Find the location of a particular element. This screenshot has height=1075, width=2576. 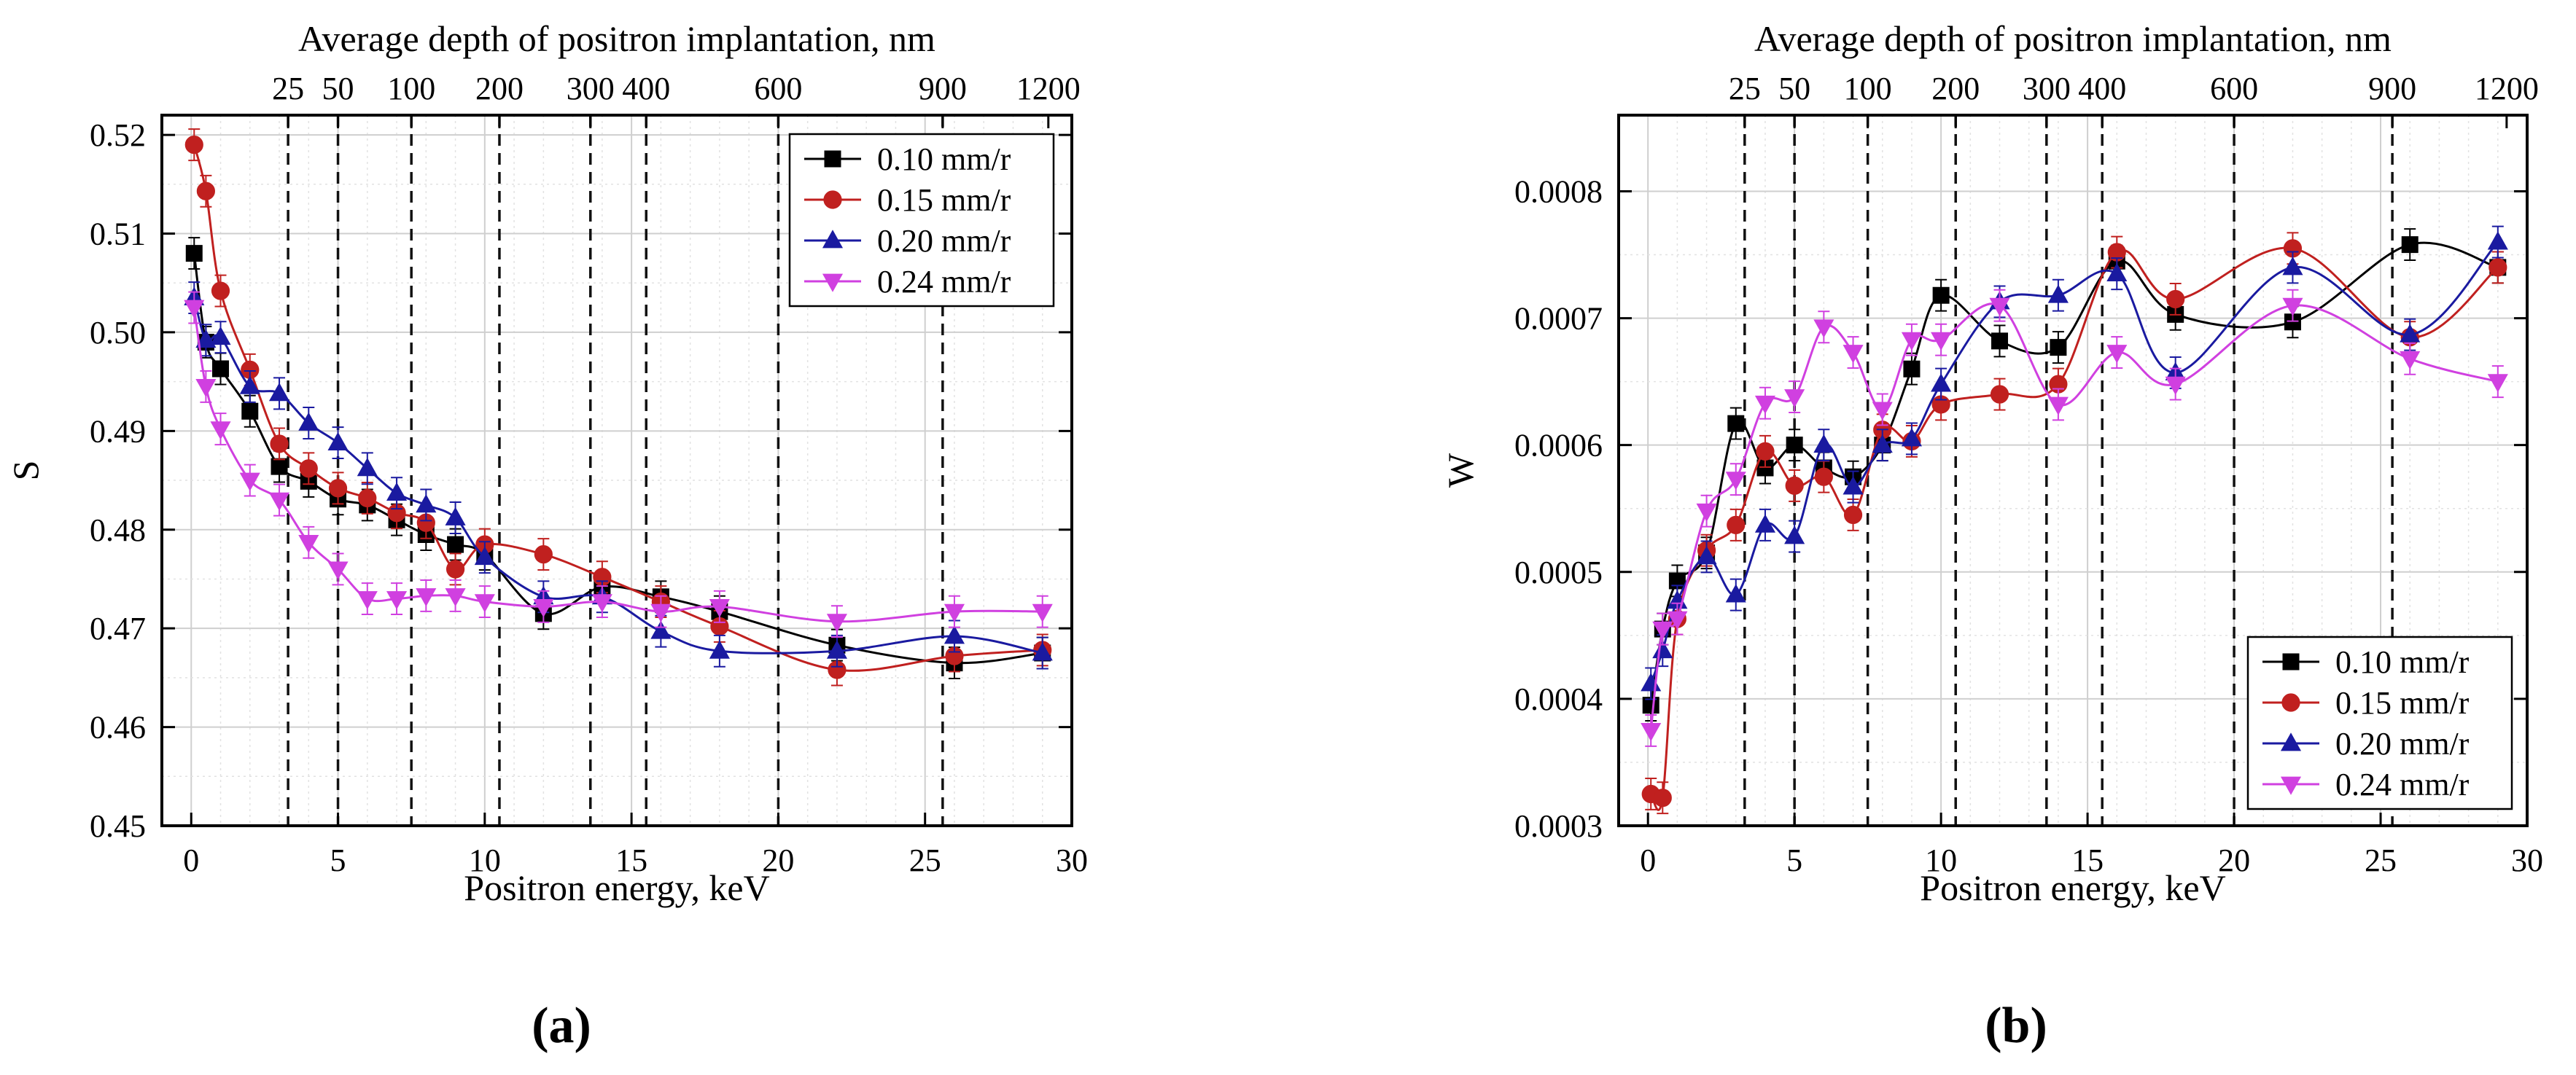

panel-label: (a) is located at coordinates (561, 1026).